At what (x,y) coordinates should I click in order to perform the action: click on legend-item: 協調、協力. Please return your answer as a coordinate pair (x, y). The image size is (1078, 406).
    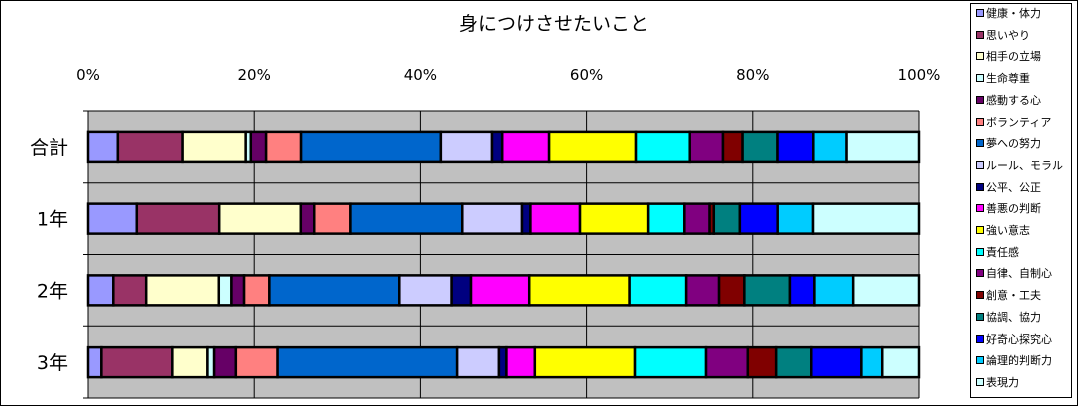
    Looking at the image, I should click on (1008, 318).